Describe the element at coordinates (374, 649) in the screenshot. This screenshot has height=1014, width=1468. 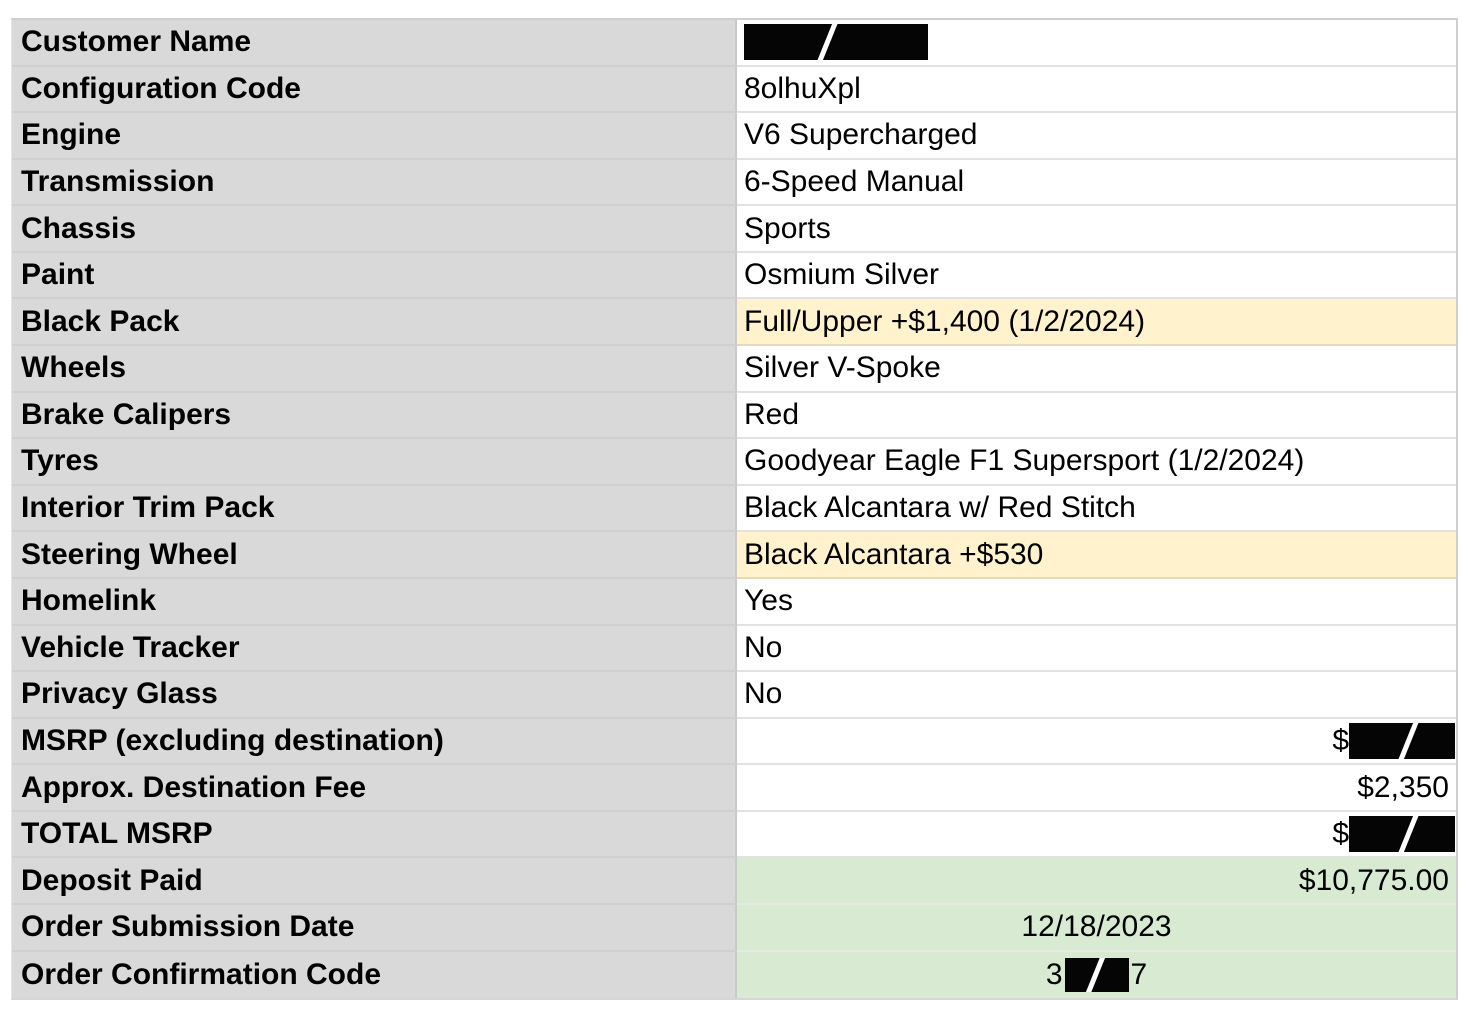
I see `row-label: Vehicle Tracker` at that location.